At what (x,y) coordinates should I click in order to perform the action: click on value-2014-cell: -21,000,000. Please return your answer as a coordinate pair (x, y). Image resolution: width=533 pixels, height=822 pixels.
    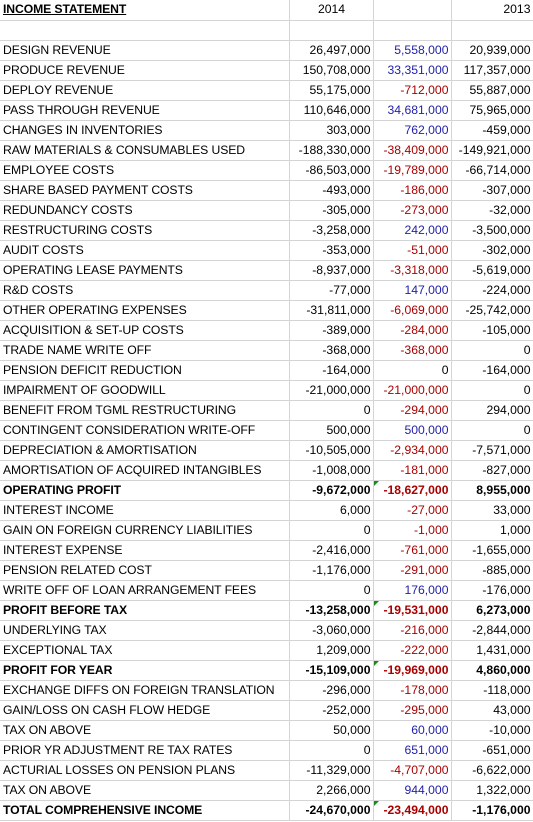
    Looking at the image, I should click on (331, 390).